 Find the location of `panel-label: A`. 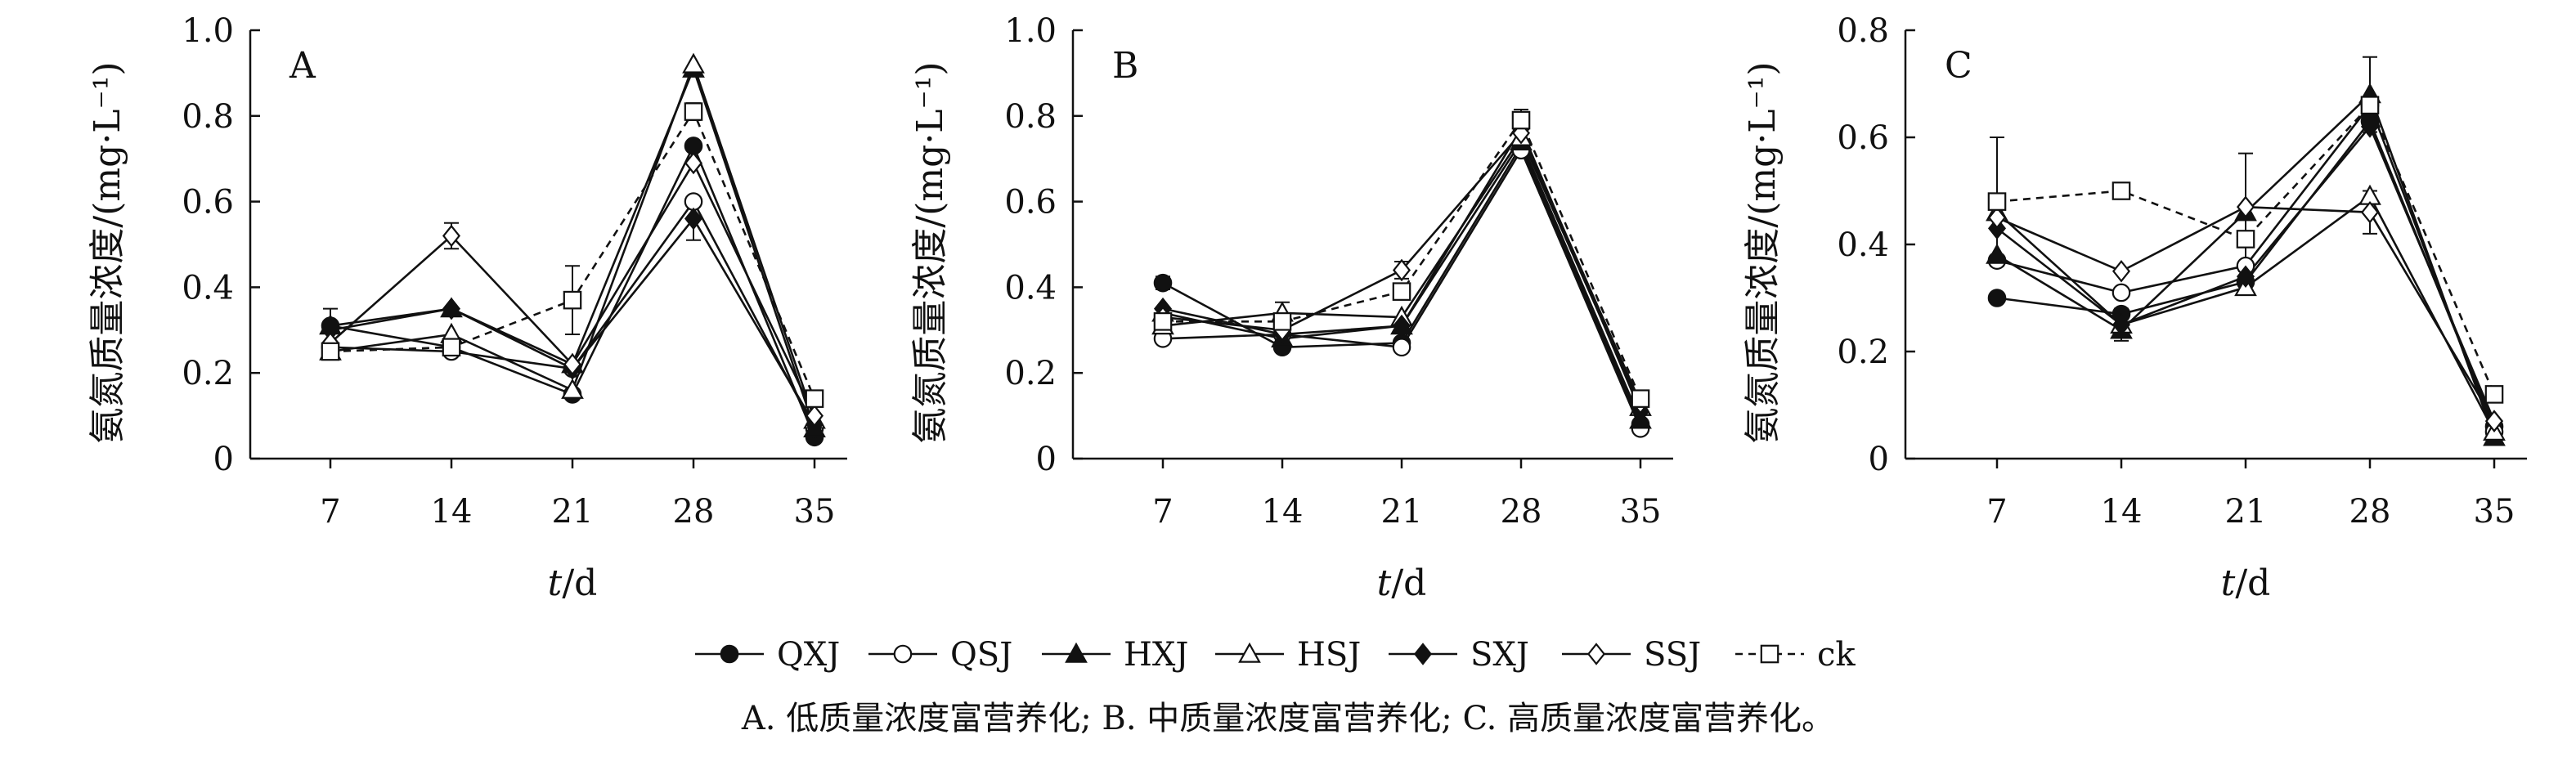

panel-label: A is located at coordinates (302, 66).